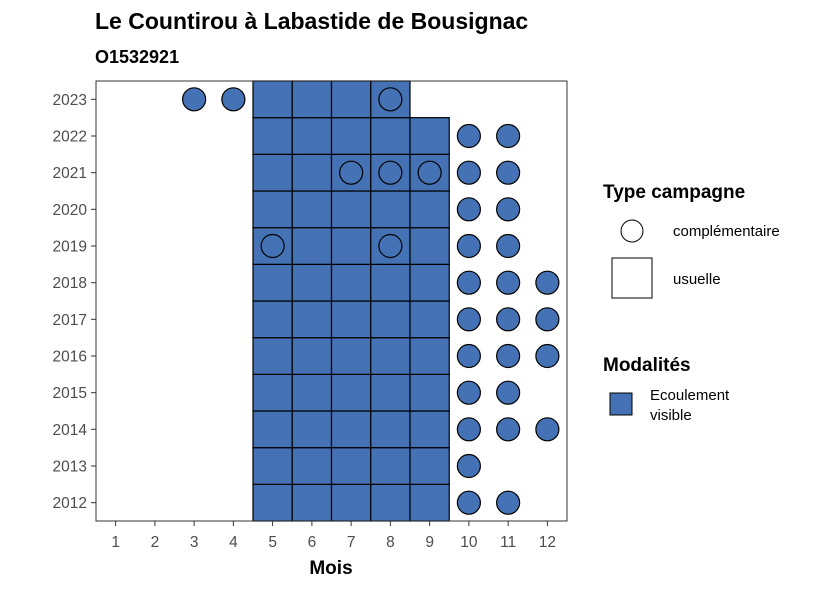 This screenshot has width=826, height=590. I want to click on chart-subtitle: O1532921, so click(137, 57).